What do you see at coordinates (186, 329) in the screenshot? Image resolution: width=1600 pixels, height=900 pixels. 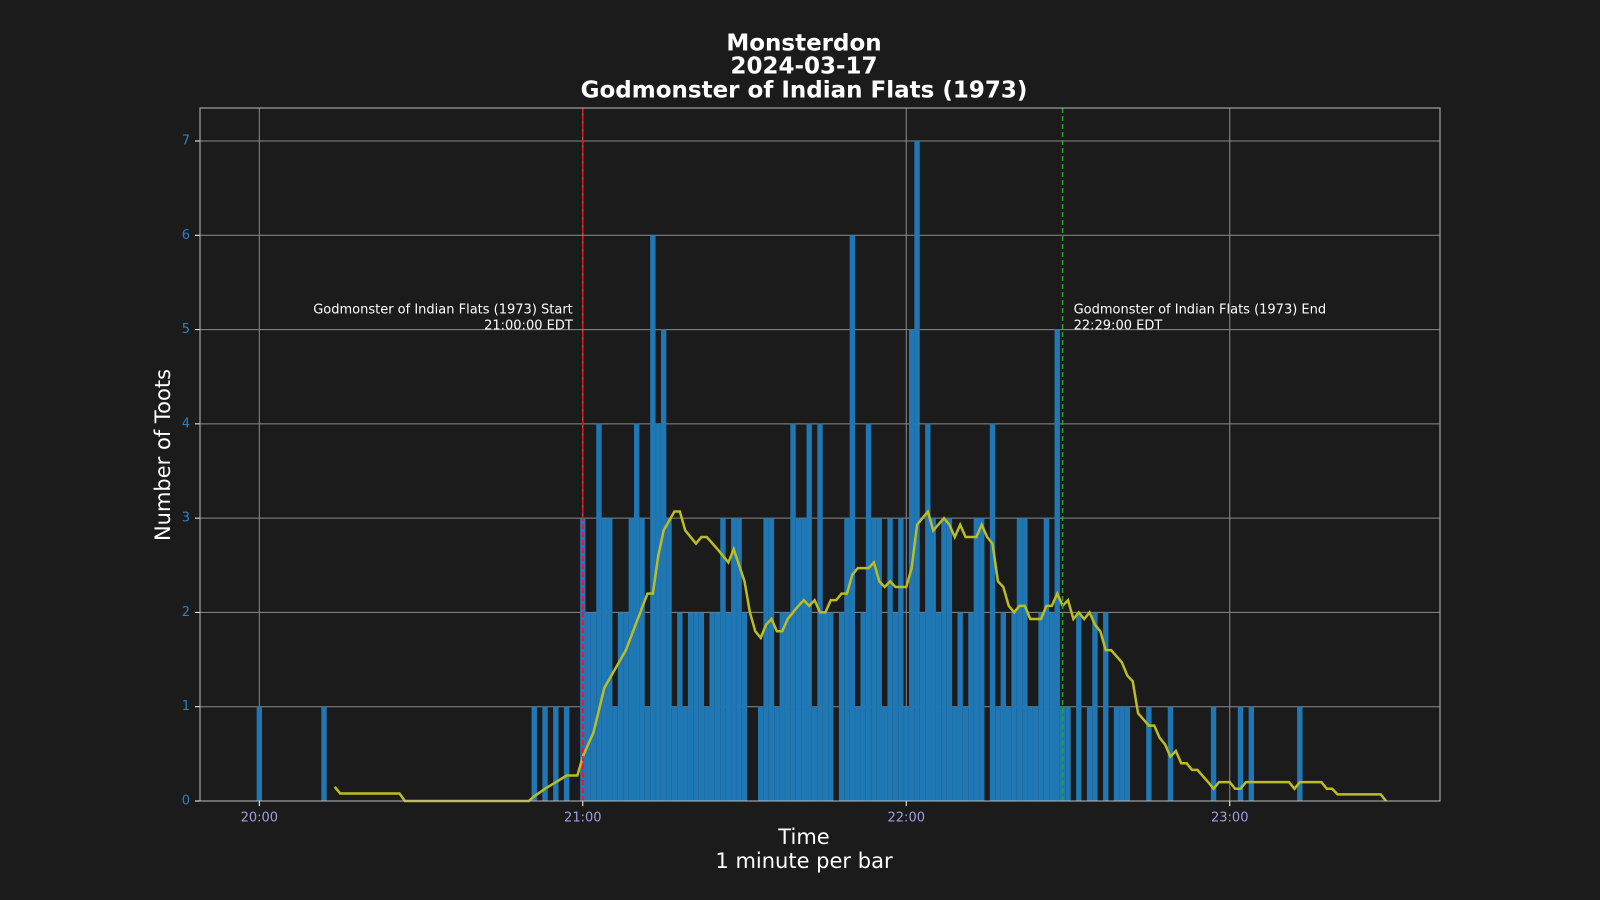 I see `y-tick-label: 5` at bounding box center [186, 329].